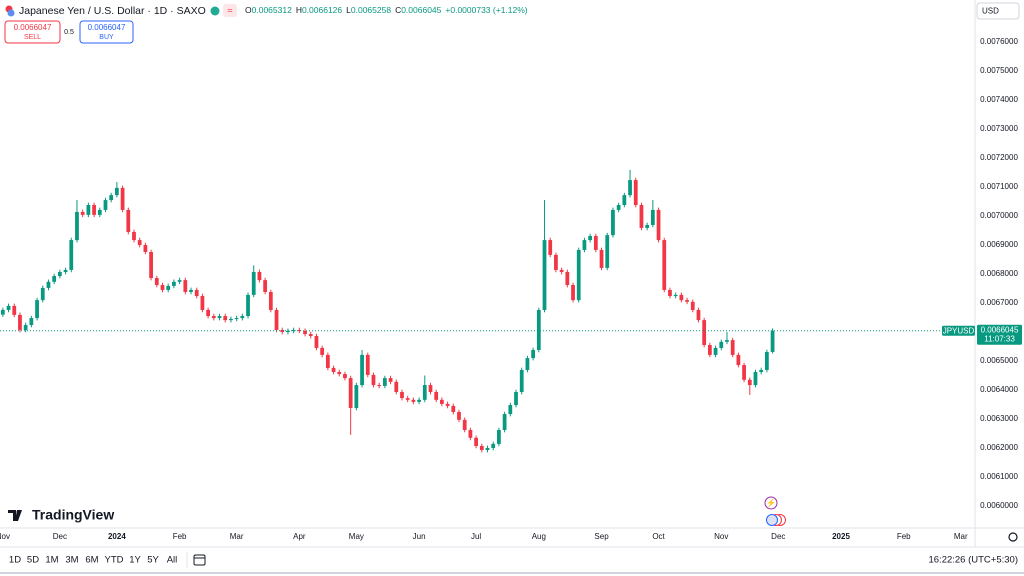 This screenshot has width=1024, height=576. Describe the element at coordinates (11, 13) in the screenshot. I see `symbol-icon` at that location.